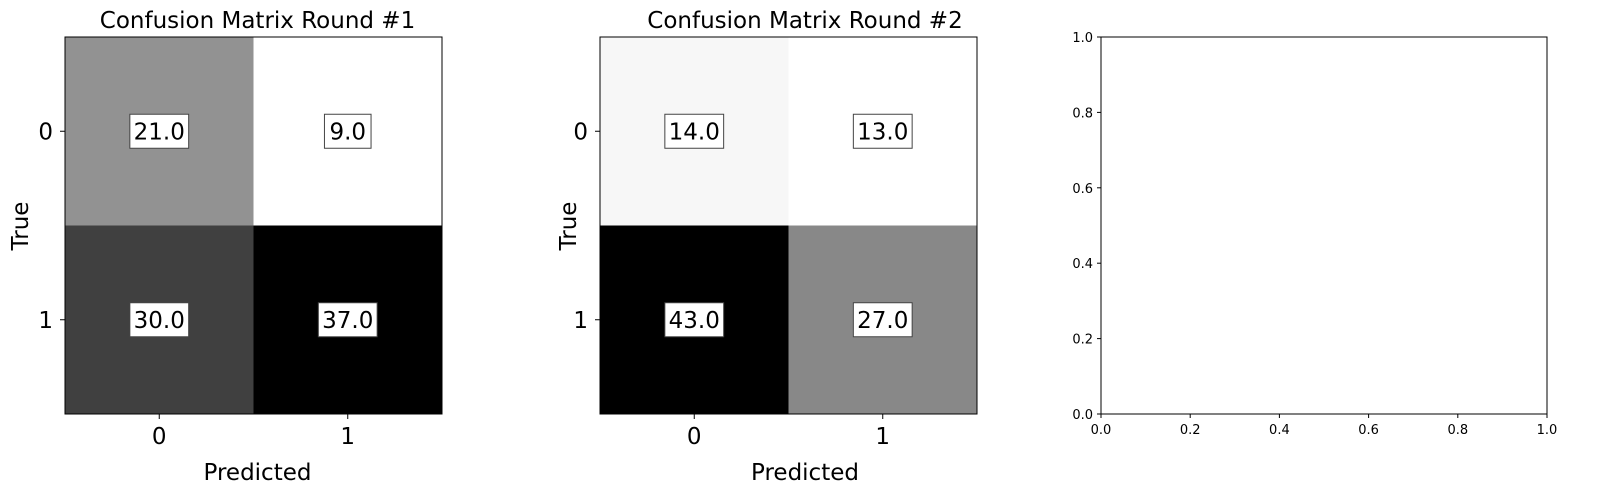 The height and width of the screenshot is (495, 1600). What do you see at coordinates (1279, 430) in the screenshot?
I see `x-tick-label: 0.4` at bounding box center [1279, 430].